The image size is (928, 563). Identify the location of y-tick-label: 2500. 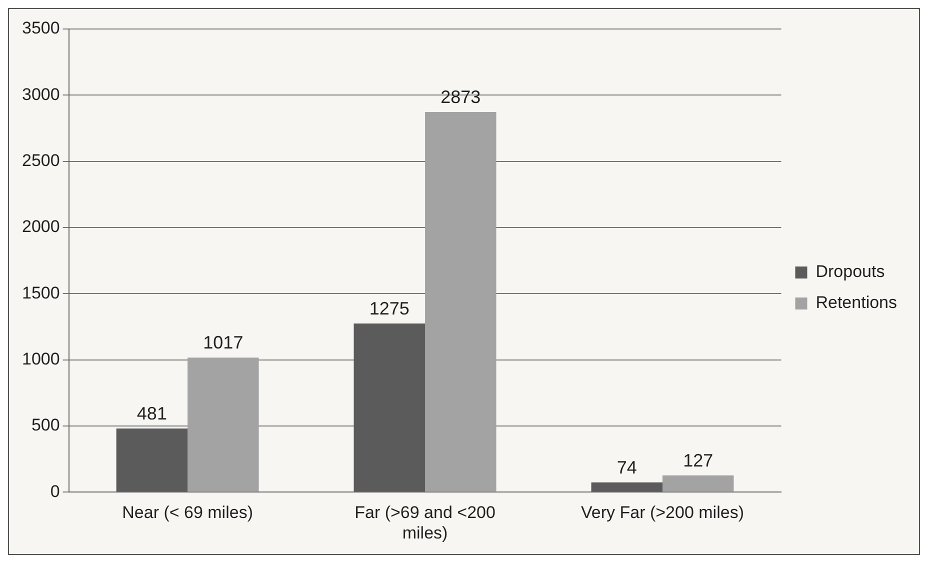
(41, 160).